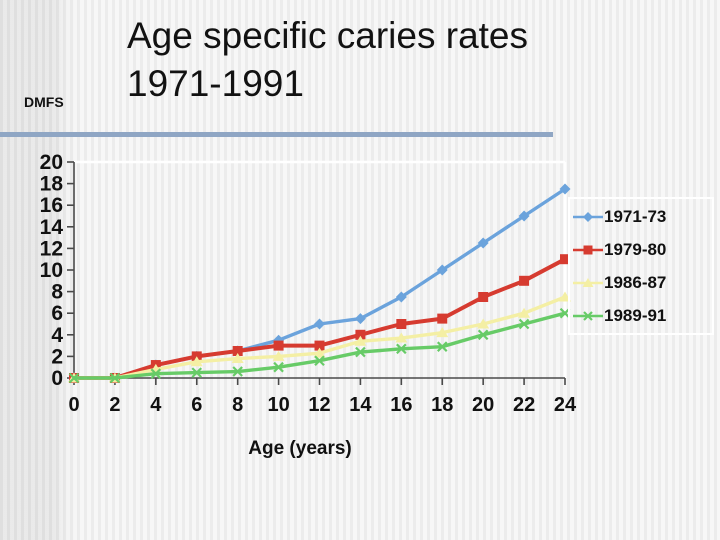 The width and height of the screenshot is (720, 540). What do you see at coordinates (635, 315) in the screenshot?
I see `legend-label: 1989-91` at bounding box center [635, 315].